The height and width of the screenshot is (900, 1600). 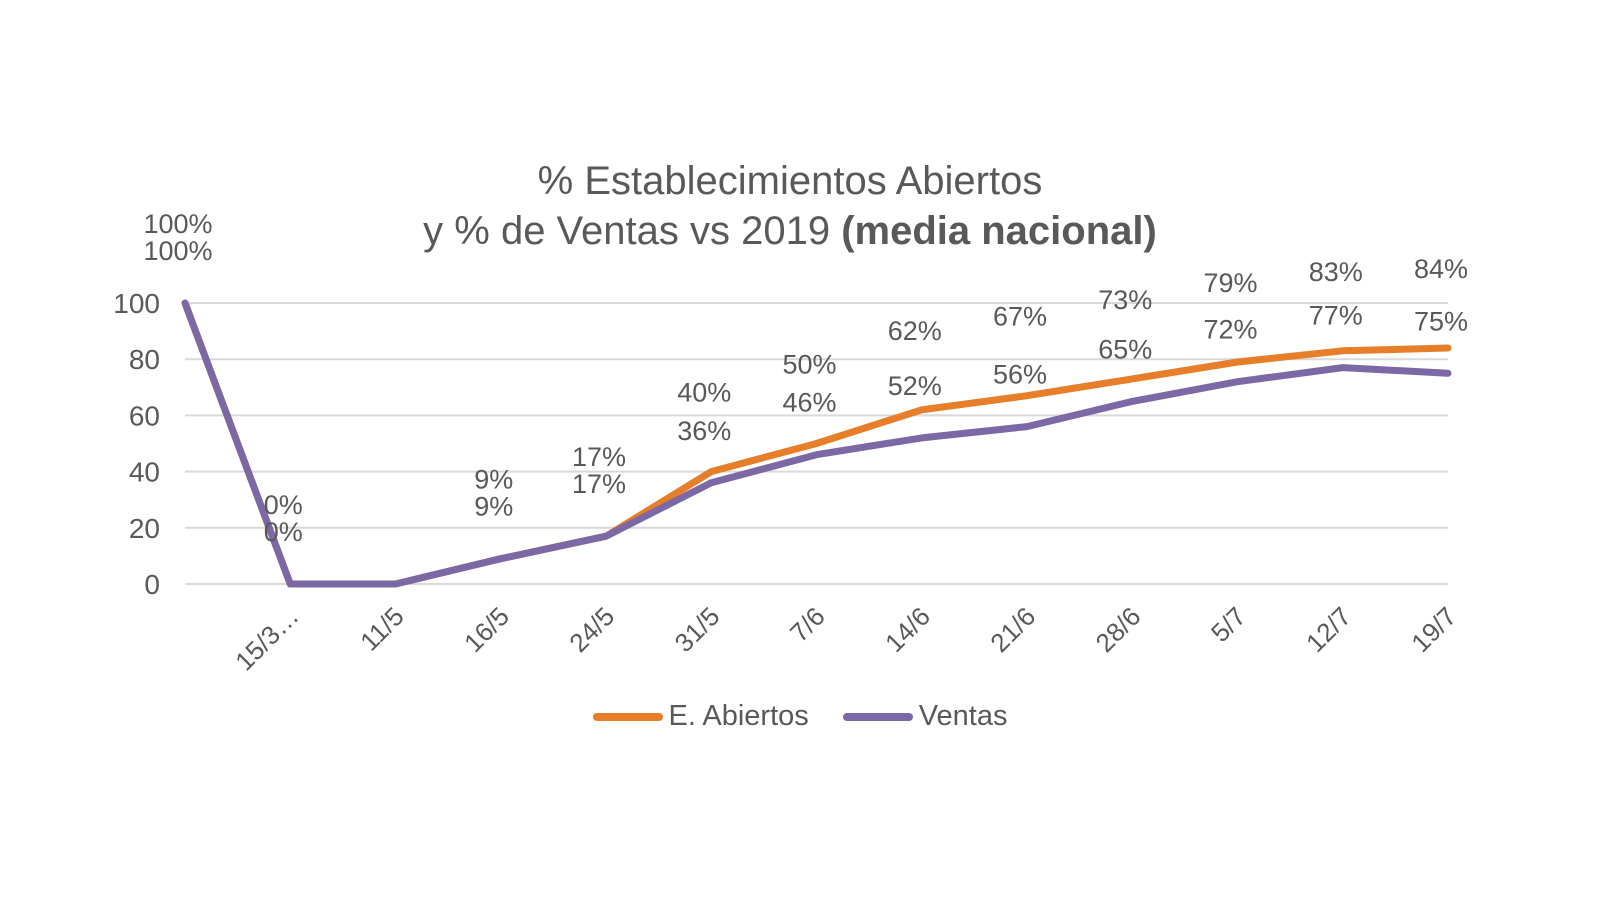 I want to click on legend-item-ventas: Ventas, so click(x=925, y=716).